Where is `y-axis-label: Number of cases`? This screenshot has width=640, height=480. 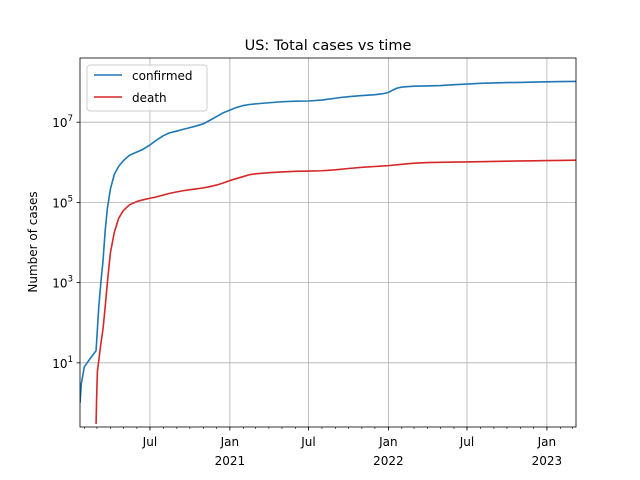
y-axis-label: Number of cases is located at coordinates (33, 241).